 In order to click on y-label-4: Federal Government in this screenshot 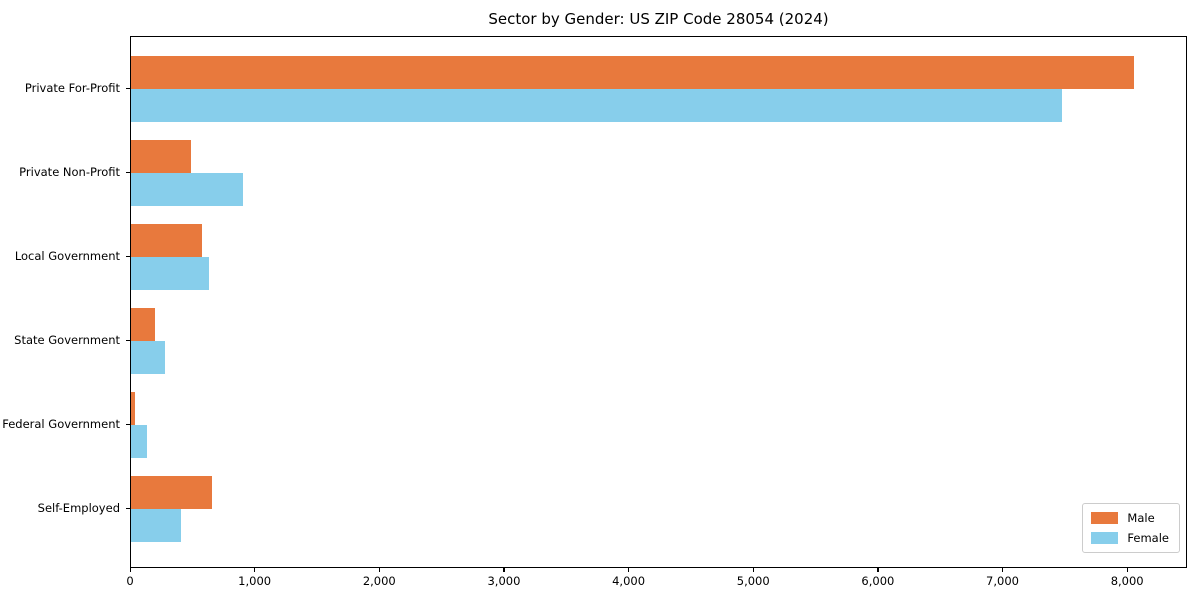, I will do `click(61, 424)`.